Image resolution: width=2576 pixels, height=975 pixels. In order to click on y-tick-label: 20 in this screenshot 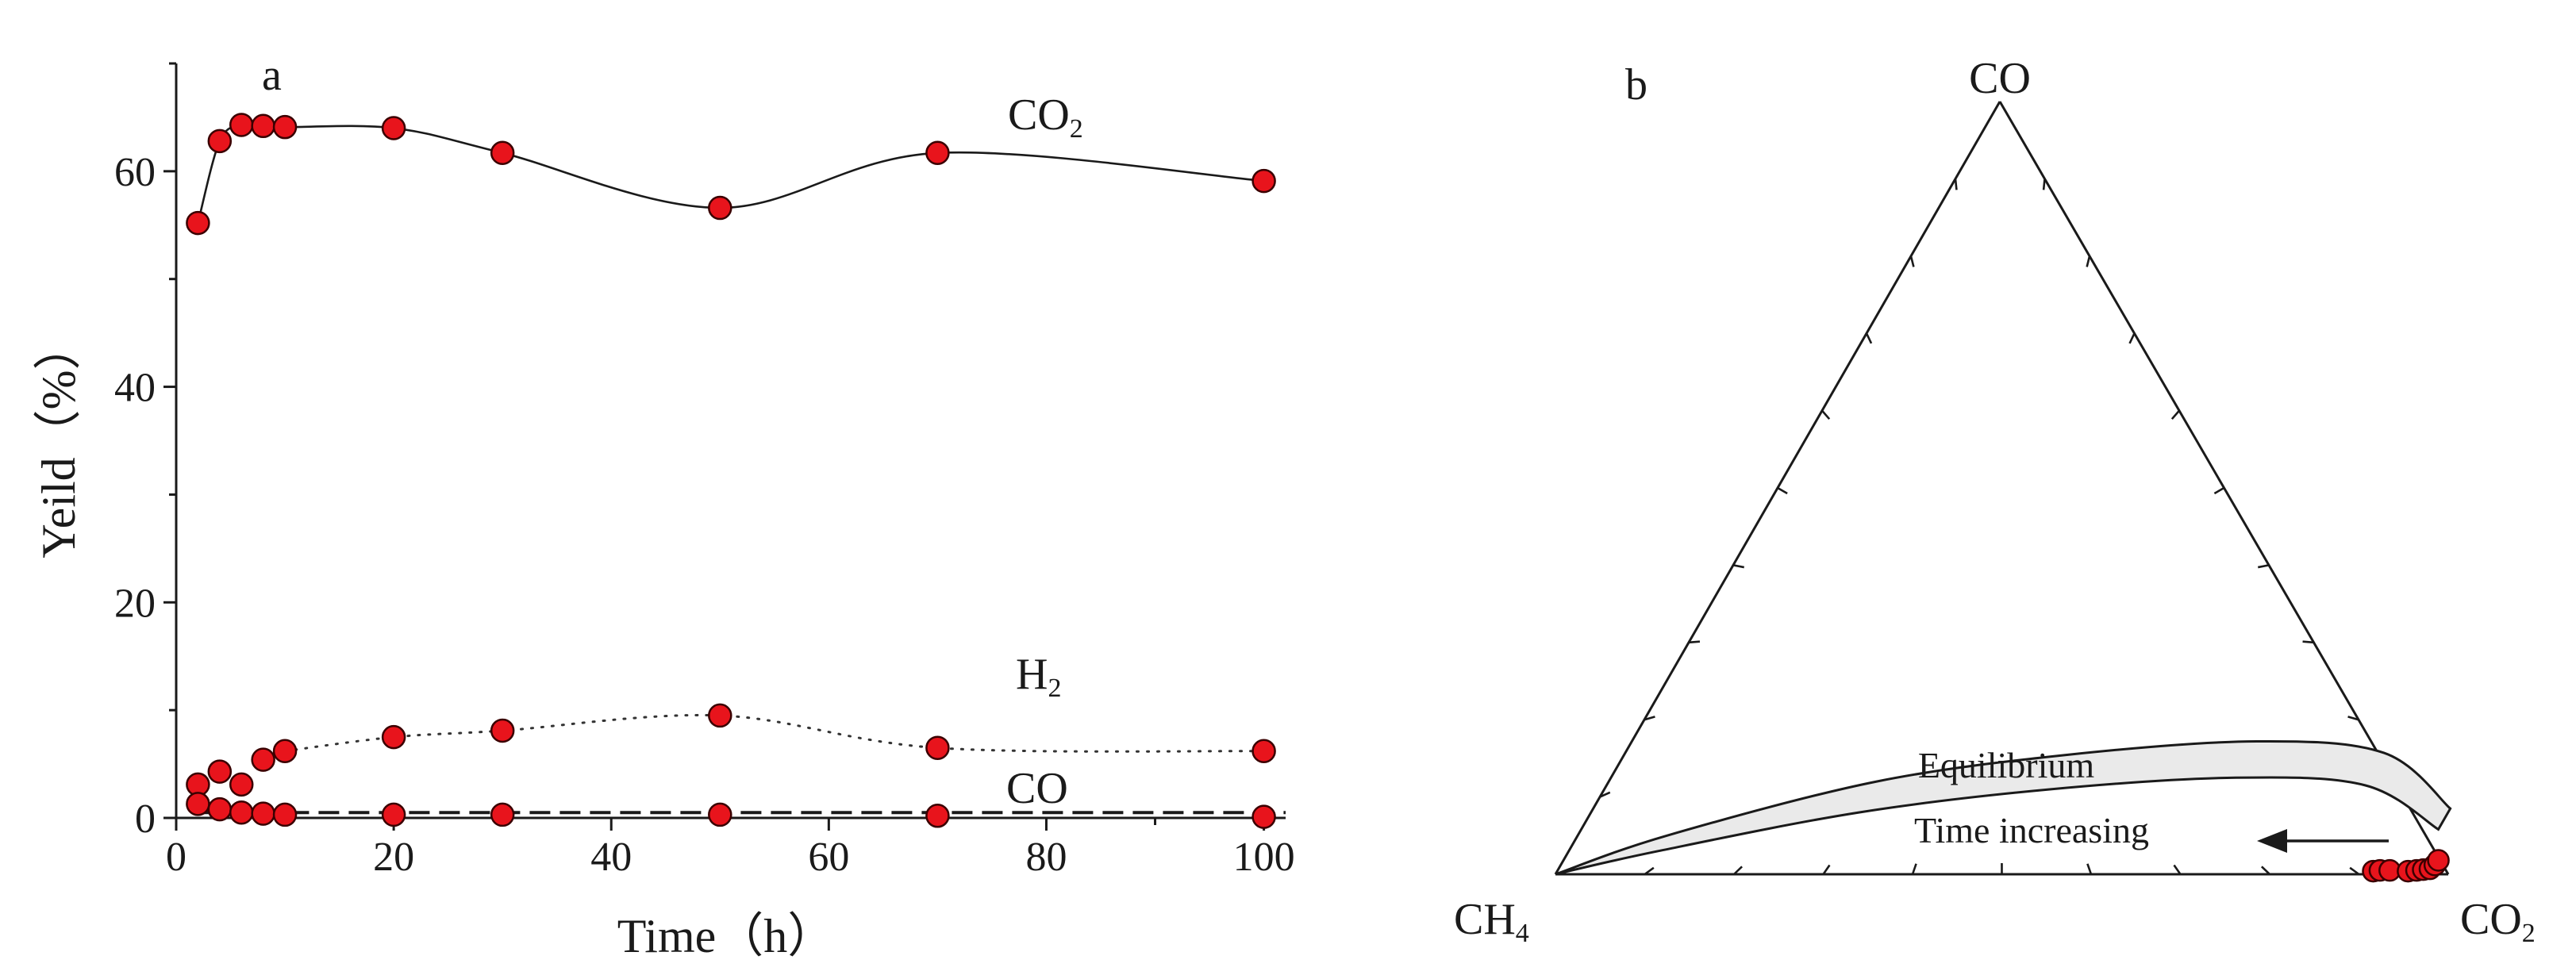, I will do `click(135, 603)`.